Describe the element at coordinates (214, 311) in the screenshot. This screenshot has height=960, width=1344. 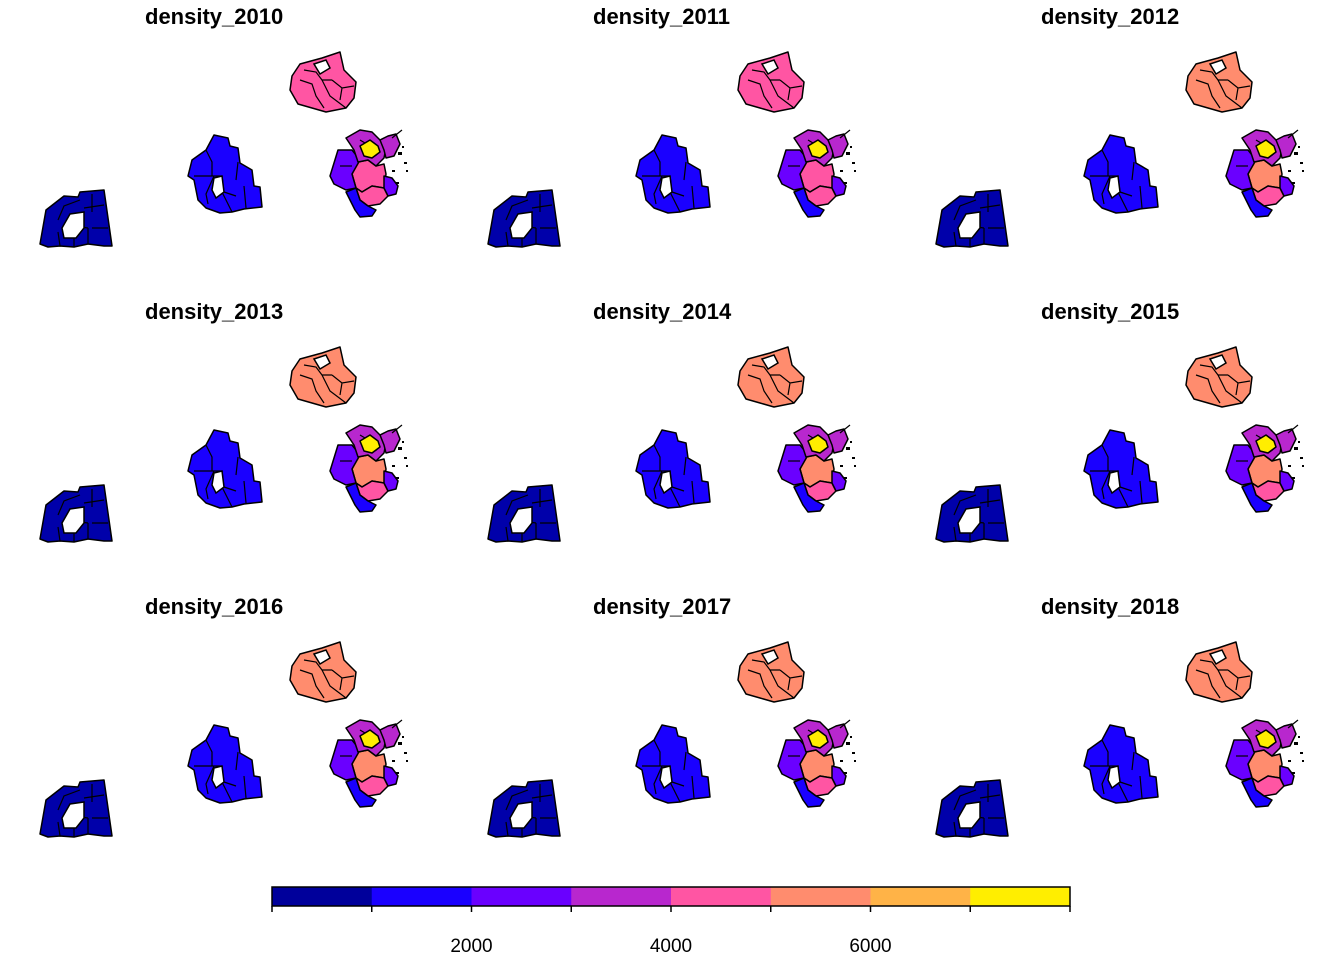
I see `panel-title: density_2013` at that location.